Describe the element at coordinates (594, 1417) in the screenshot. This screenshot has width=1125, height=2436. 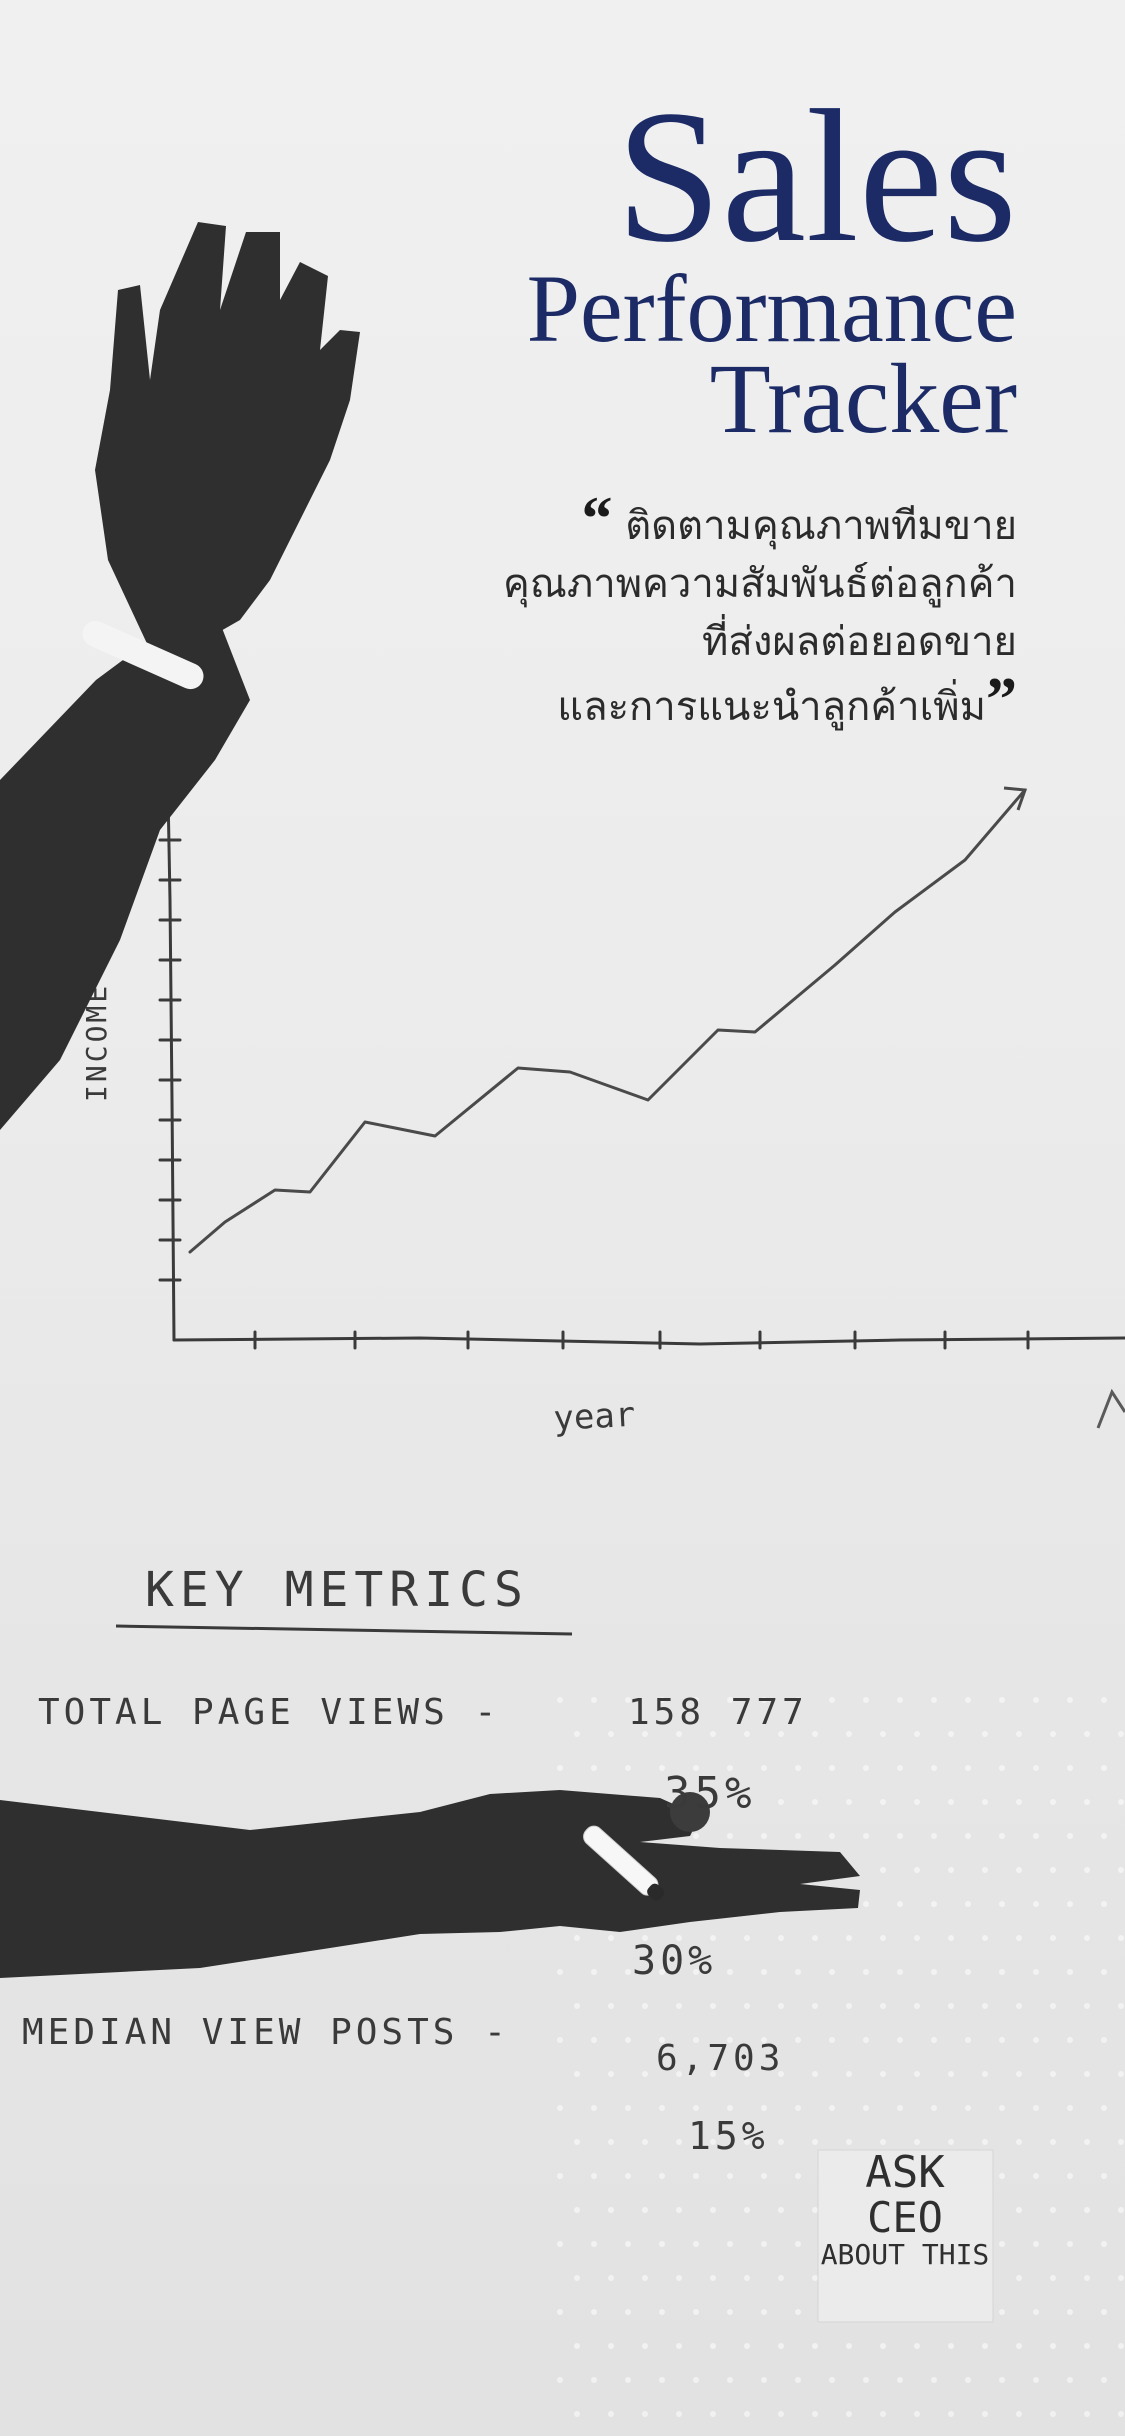
I see `chart-xlabel: year` at that location.